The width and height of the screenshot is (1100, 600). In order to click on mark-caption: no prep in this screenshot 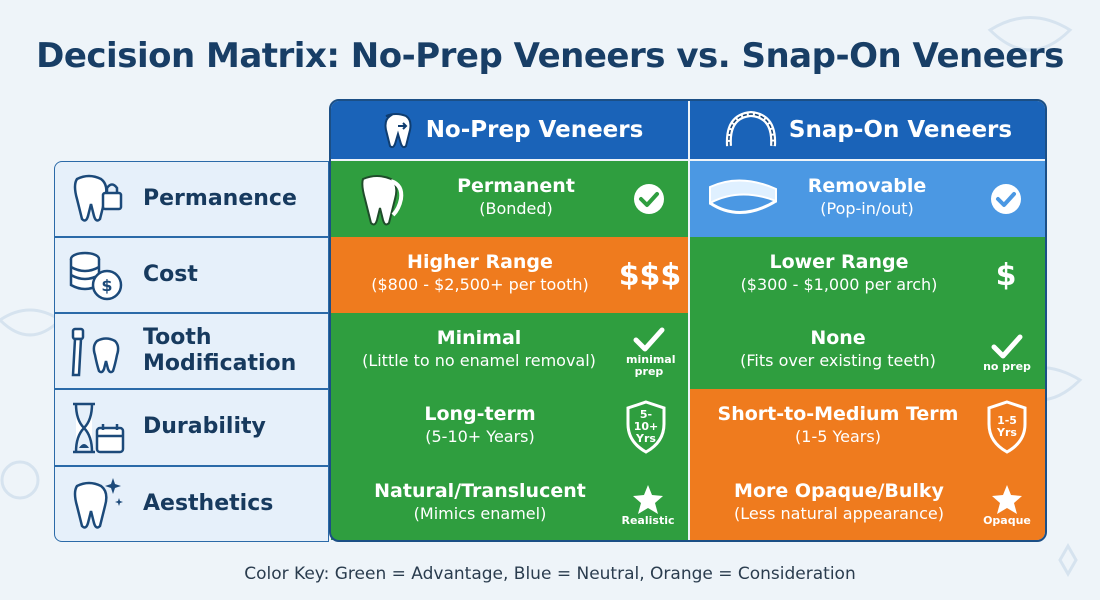, I will do `click(1007, 366)`.